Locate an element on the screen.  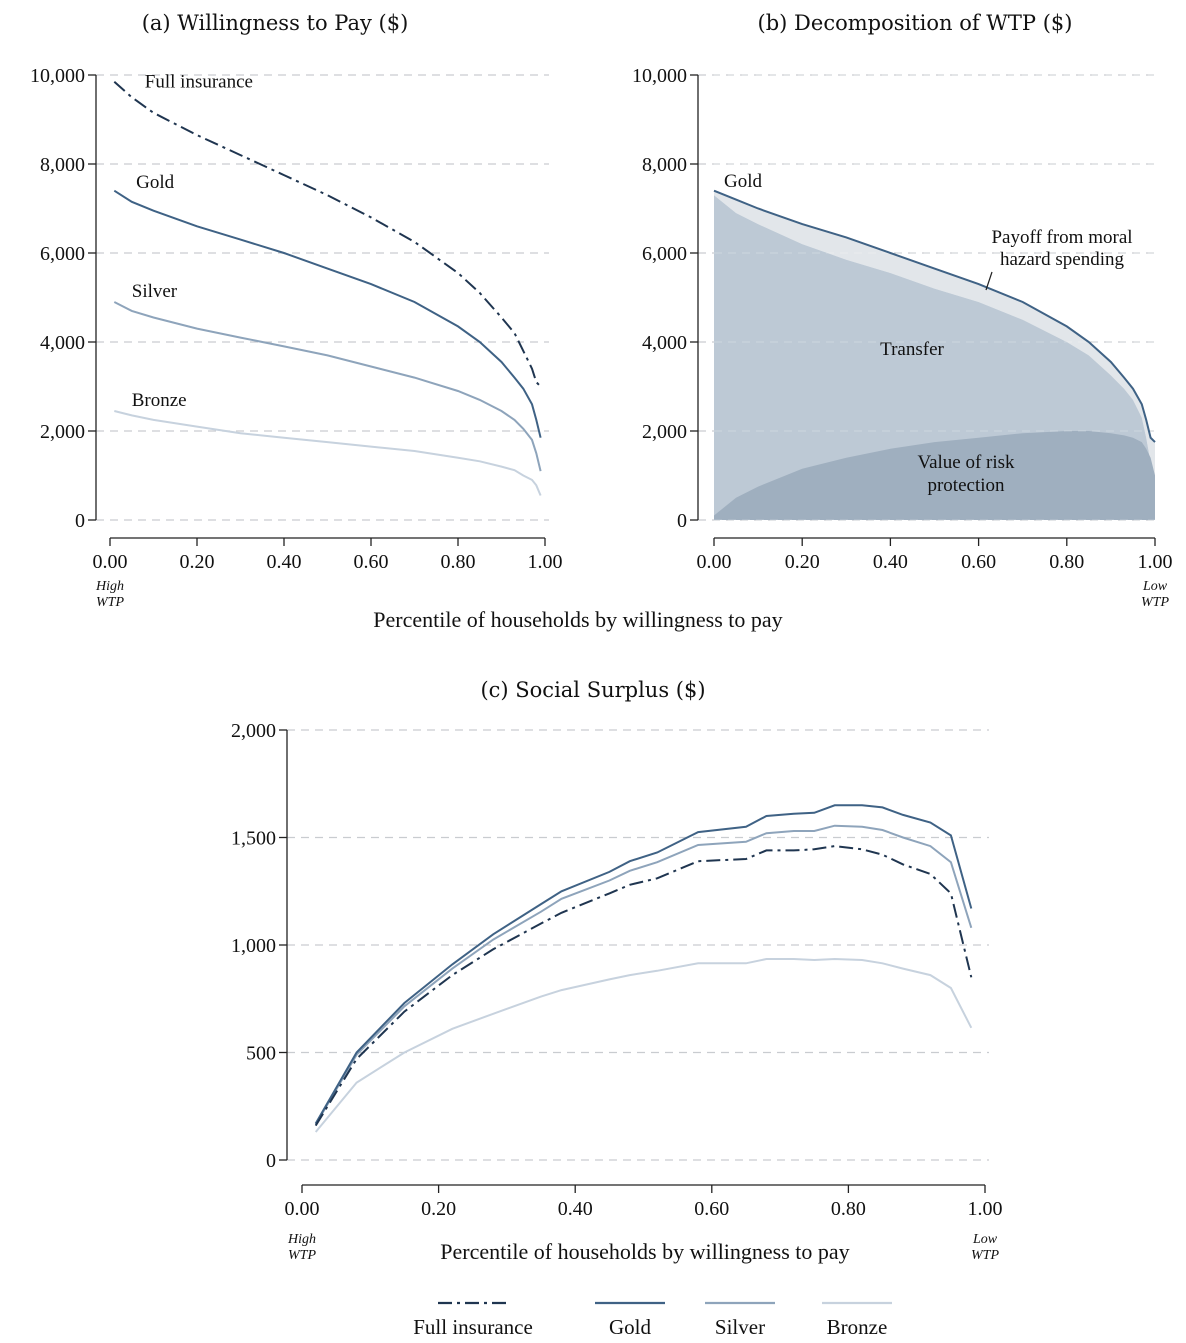
legend: Full insurance Gold Silver Bronze is located at coordinates (652, 1320).